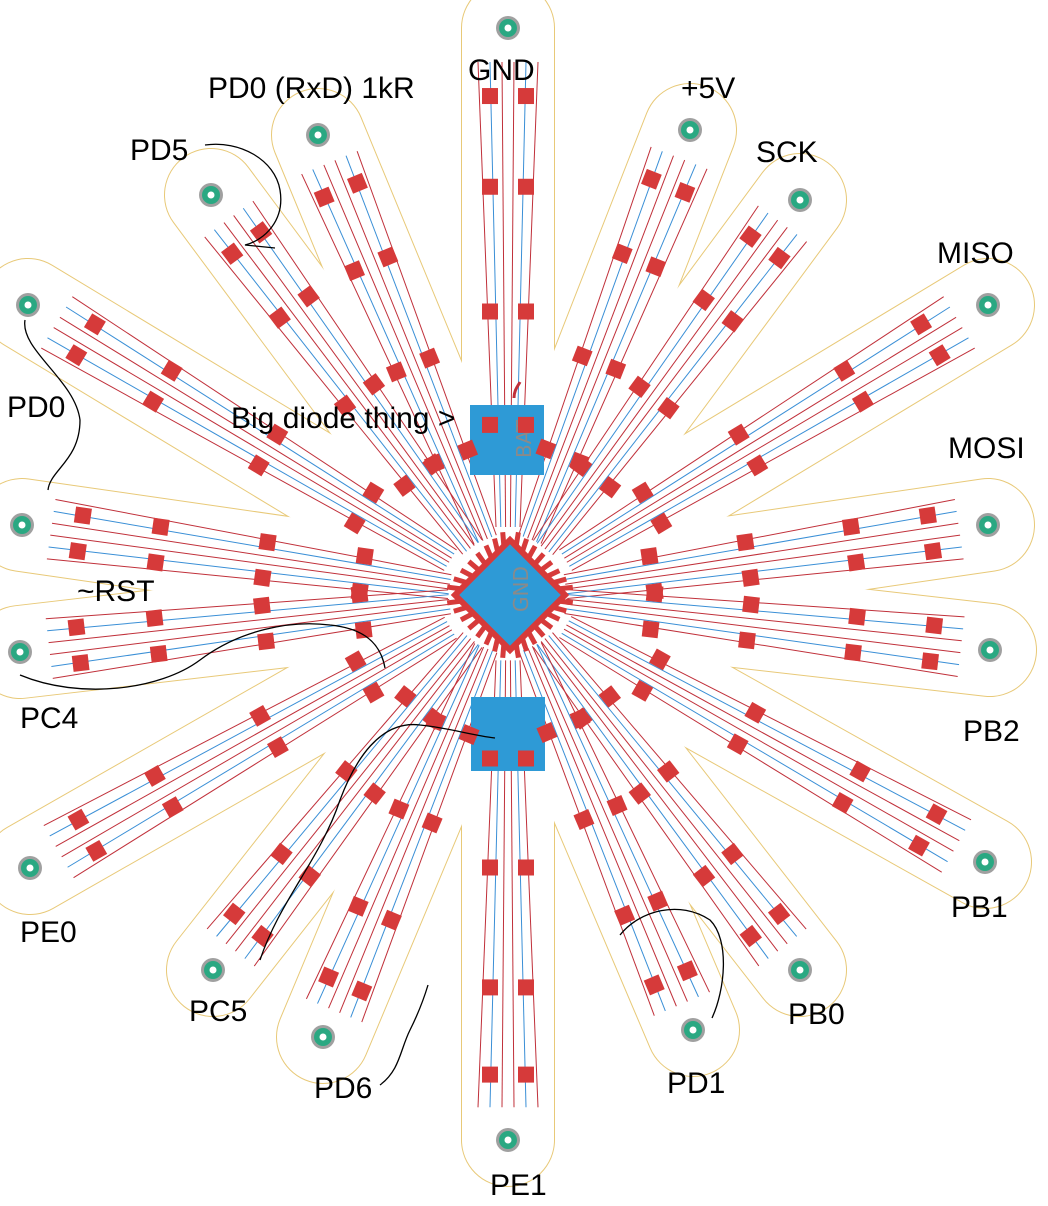  What do you see at coordinates (404, 1035) in the screenshot?
I see `wire-pd6` at bounding box center [404, 1035].